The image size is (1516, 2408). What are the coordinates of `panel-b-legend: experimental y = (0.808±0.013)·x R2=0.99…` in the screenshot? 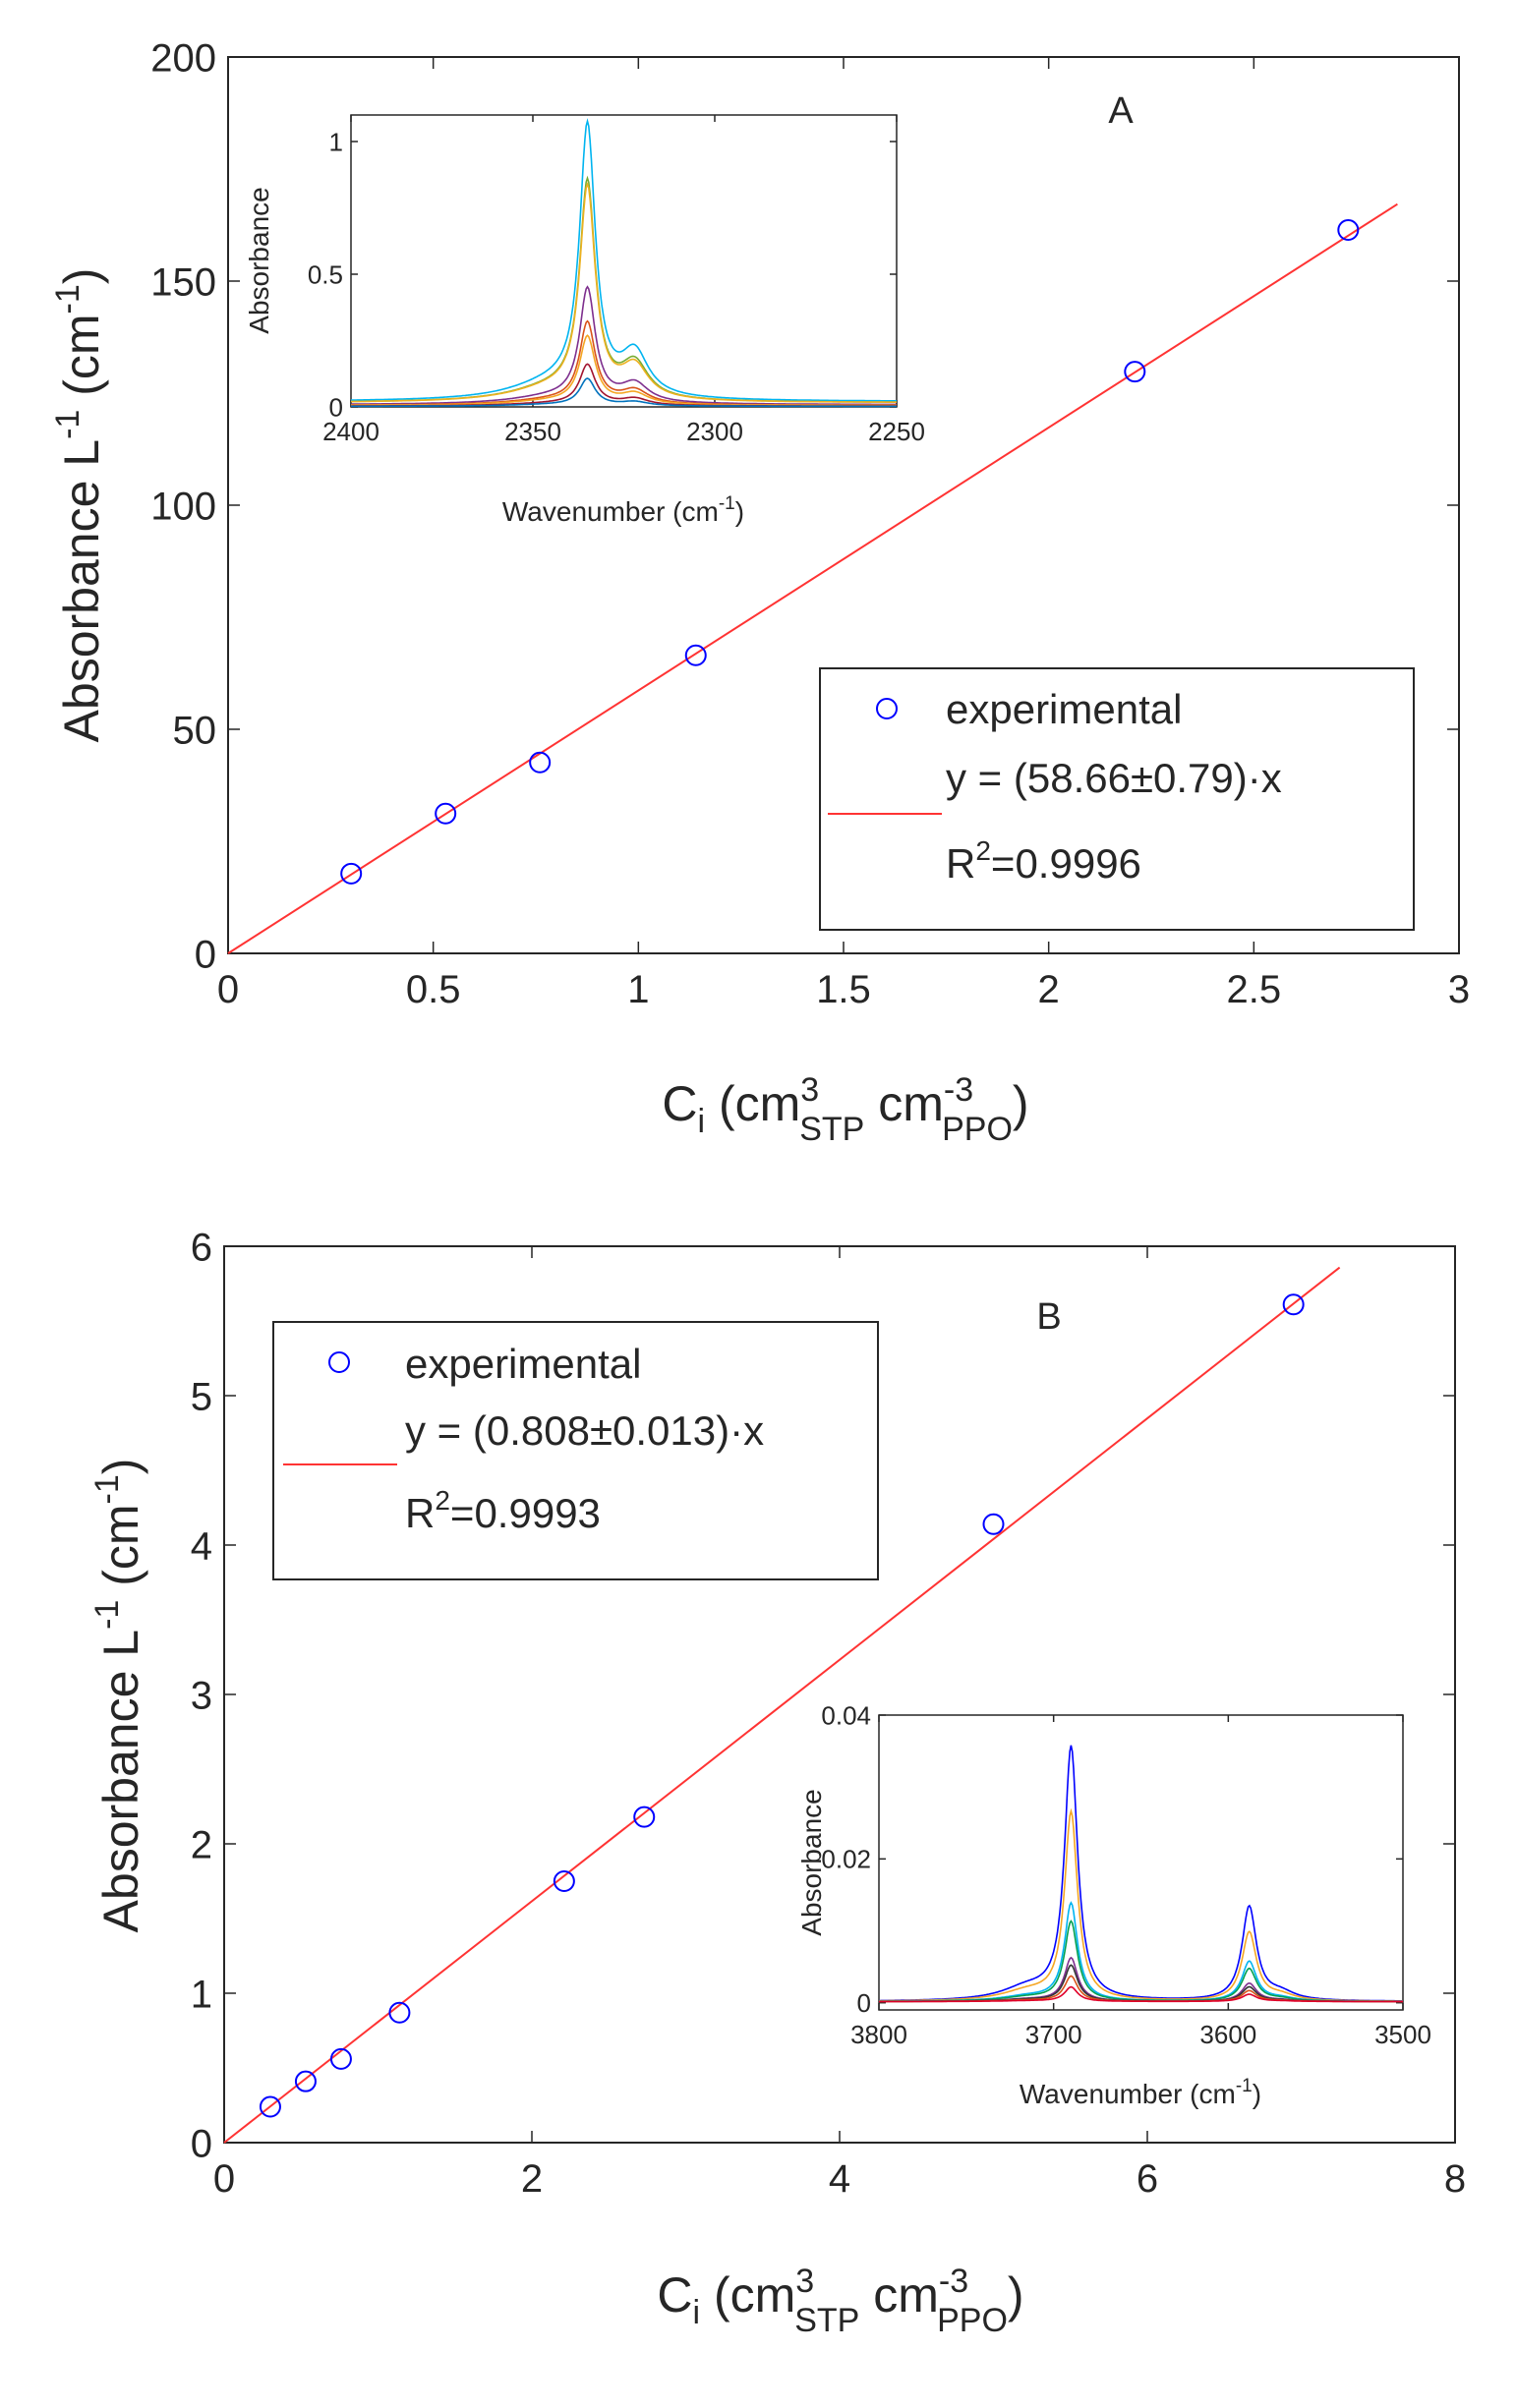 It's located at (575, 1450).